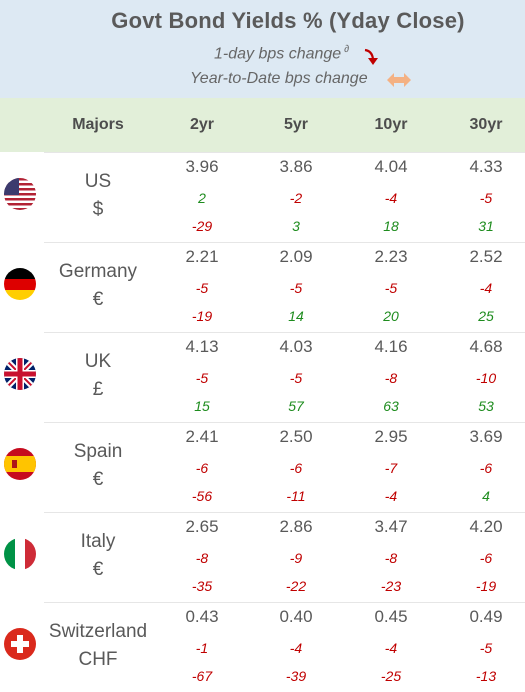  Describe the element at coordinates (202, 648) in the screenshot. I see `daily-change-2yr: -1` at that location.